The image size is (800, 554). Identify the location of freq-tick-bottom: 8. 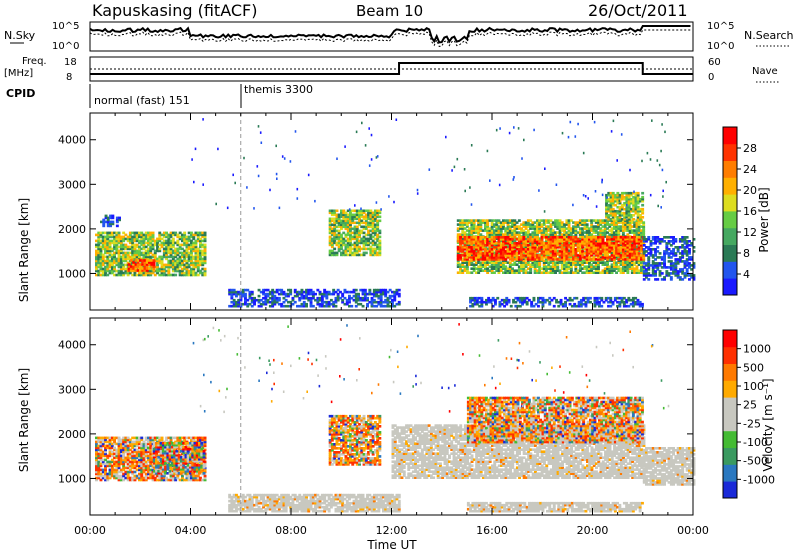
(69, 77).